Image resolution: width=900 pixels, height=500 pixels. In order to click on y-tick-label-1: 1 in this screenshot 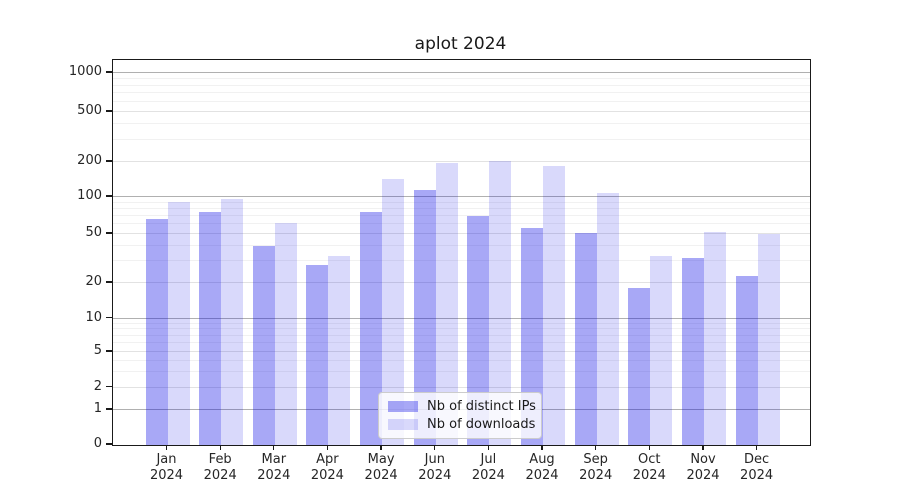, I will do `click(97, 408)`.